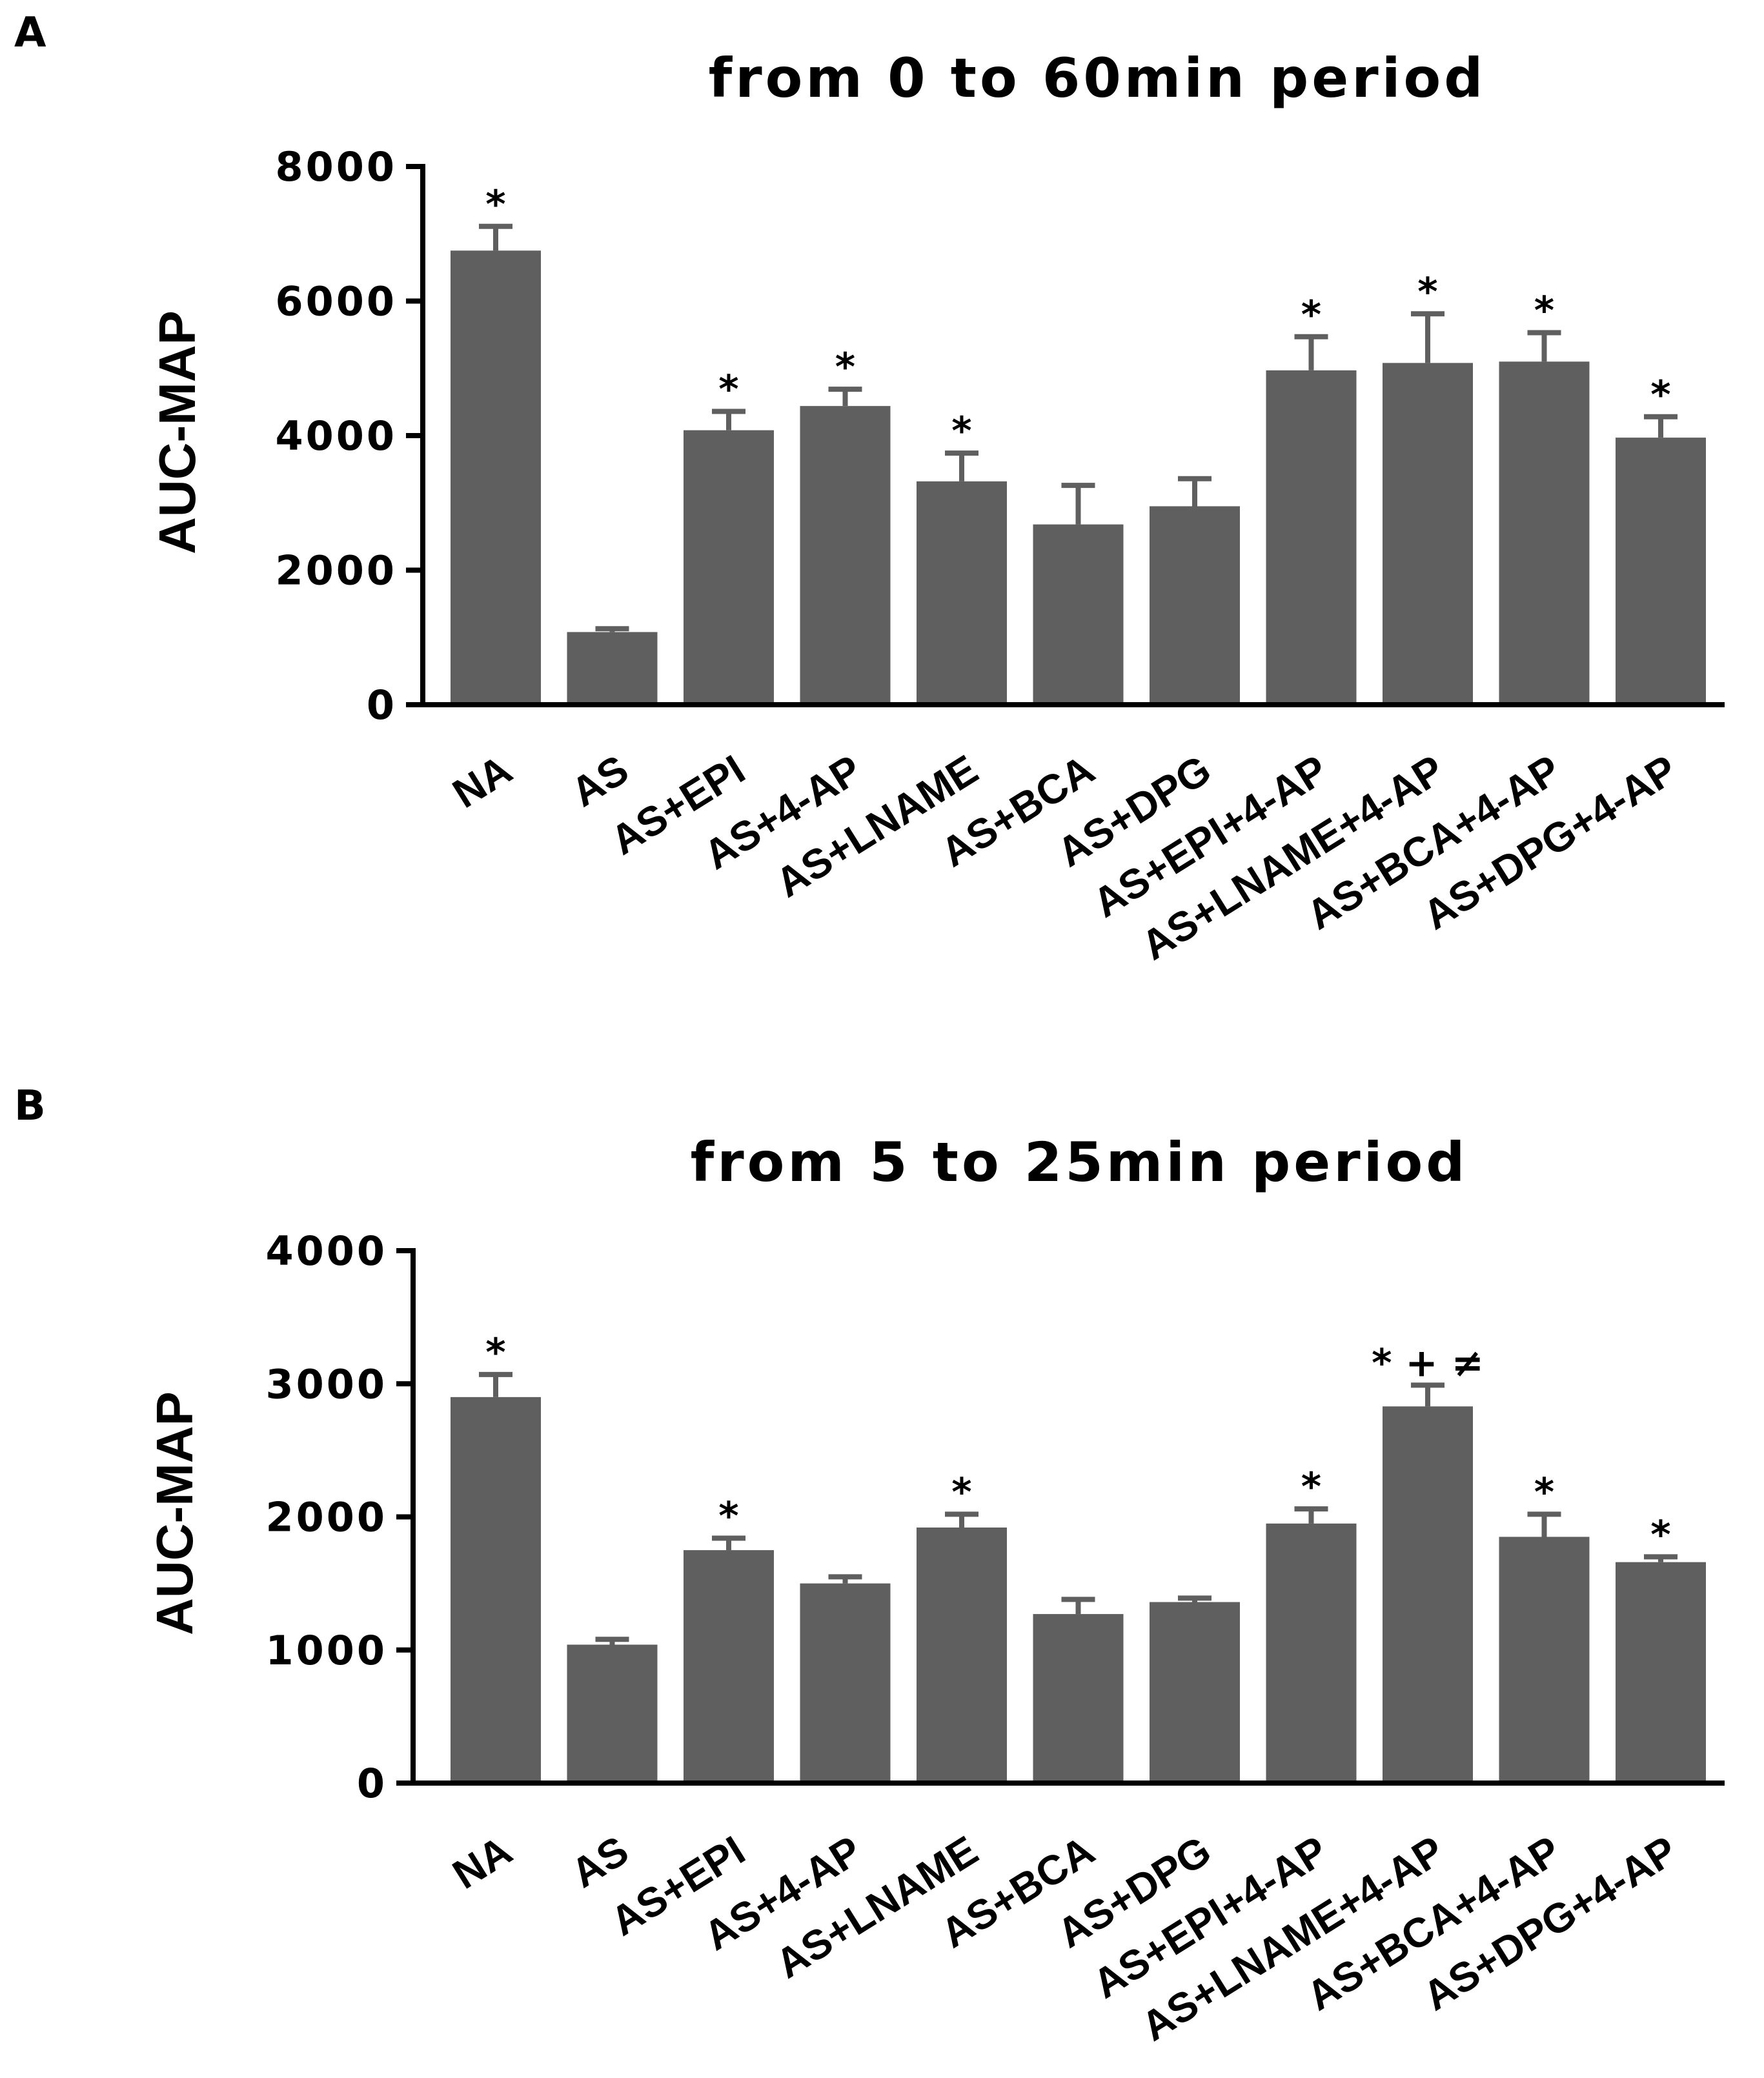 The width and height of the screenshot is (1764, 2078). Describe the element at coordinates (482, 782) in the screenshot. I see `panel-a-x-tick-label: NA` at that location.